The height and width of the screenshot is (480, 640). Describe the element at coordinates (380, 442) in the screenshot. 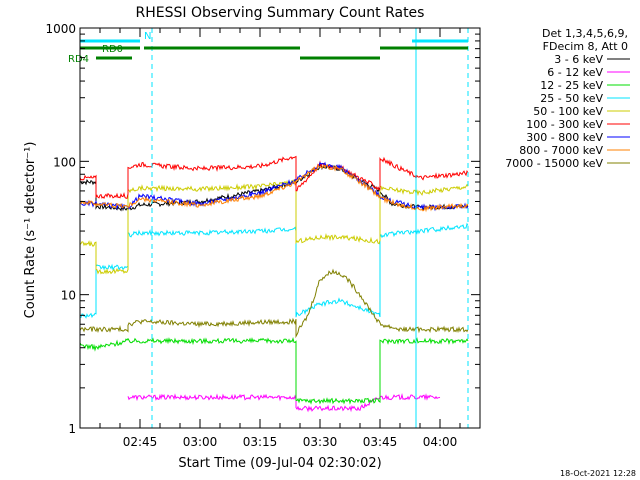

I see `x-tick-label: 03:45` at that location.